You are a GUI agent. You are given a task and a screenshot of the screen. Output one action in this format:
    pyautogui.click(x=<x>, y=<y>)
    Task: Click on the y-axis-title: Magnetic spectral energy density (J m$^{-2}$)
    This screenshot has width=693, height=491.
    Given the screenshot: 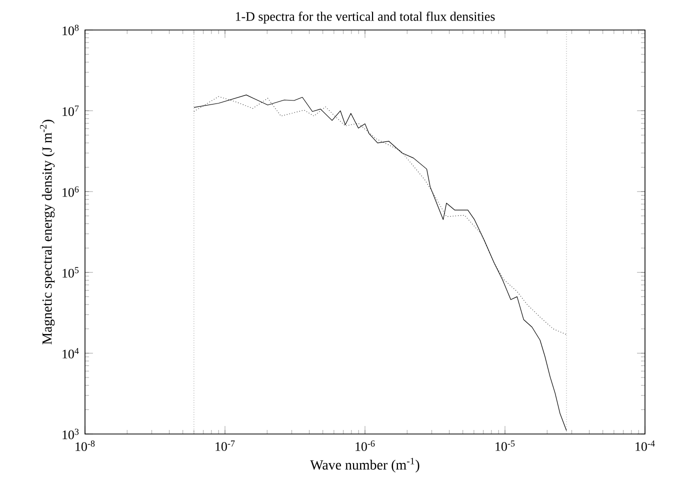 What is the action you would take?
    pyautogui.click(x=47, y=232)
    